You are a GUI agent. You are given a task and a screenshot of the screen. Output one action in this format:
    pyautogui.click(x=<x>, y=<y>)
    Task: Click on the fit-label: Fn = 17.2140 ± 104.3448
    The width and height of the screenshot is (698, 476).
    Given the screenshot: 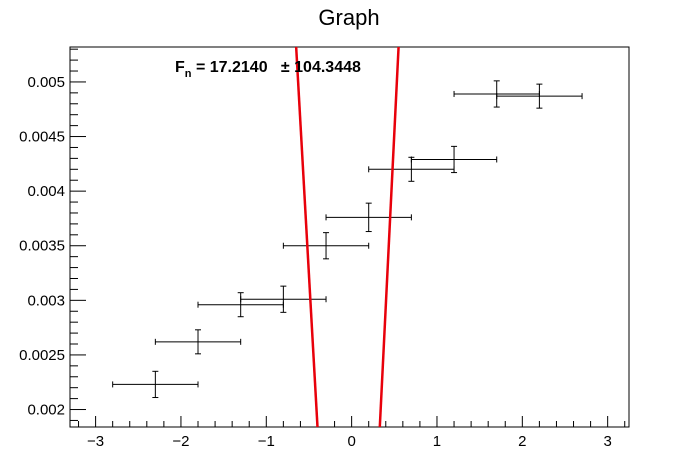 What is the action you would take?
    pyautogui.click(x=268, y=69)
    